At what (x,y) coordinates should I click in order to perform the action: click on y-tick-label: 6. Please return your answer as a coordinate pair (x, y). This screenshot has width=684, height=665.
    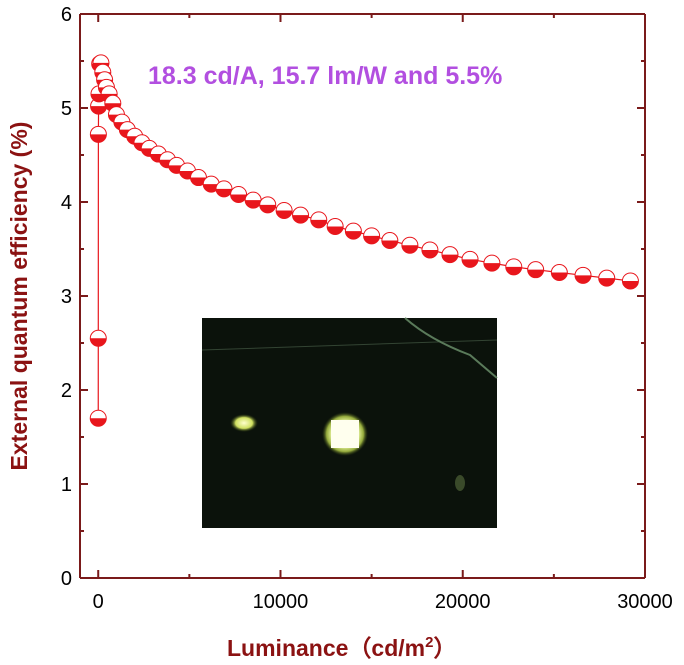
    Looking at the image, I should click on (66, 15).